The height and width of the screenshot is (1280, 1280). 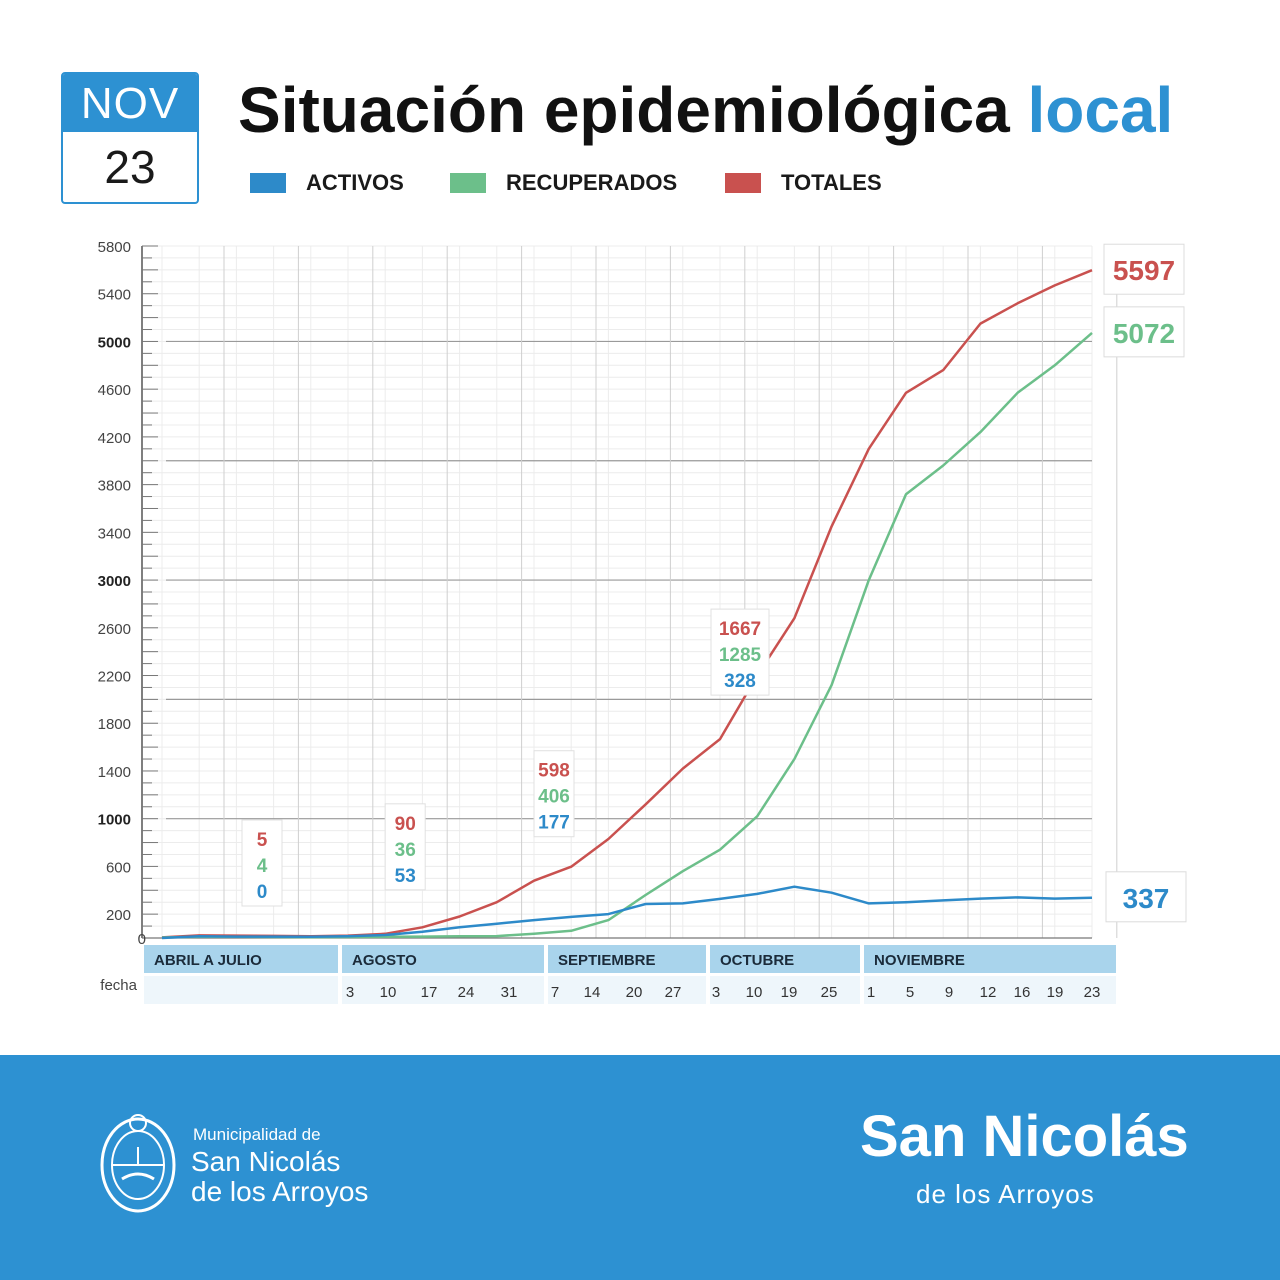 What do you see at coordinates (130, 167) in the screenshot?
I see `date-day: 23` at bounding box center [130, 167].